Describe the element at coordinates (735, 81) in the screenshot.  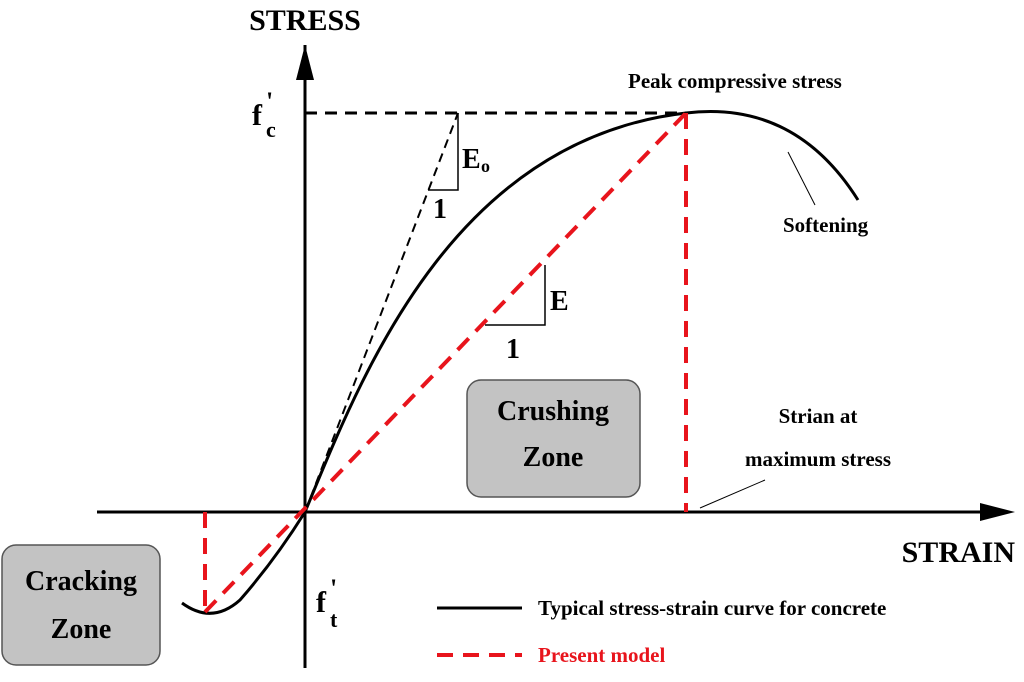
I see `peak-label: Peak compressive stress` at that location.